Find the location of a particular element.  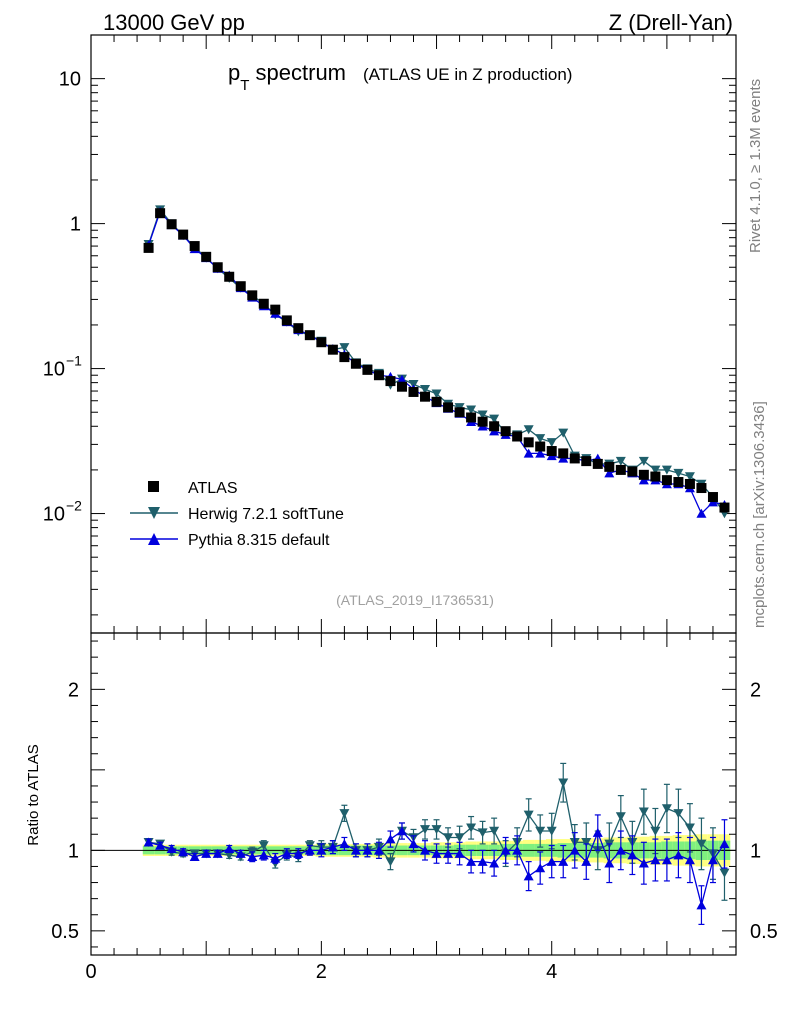

y-tick-exponent: −2 is located at coordinates (74, 506).